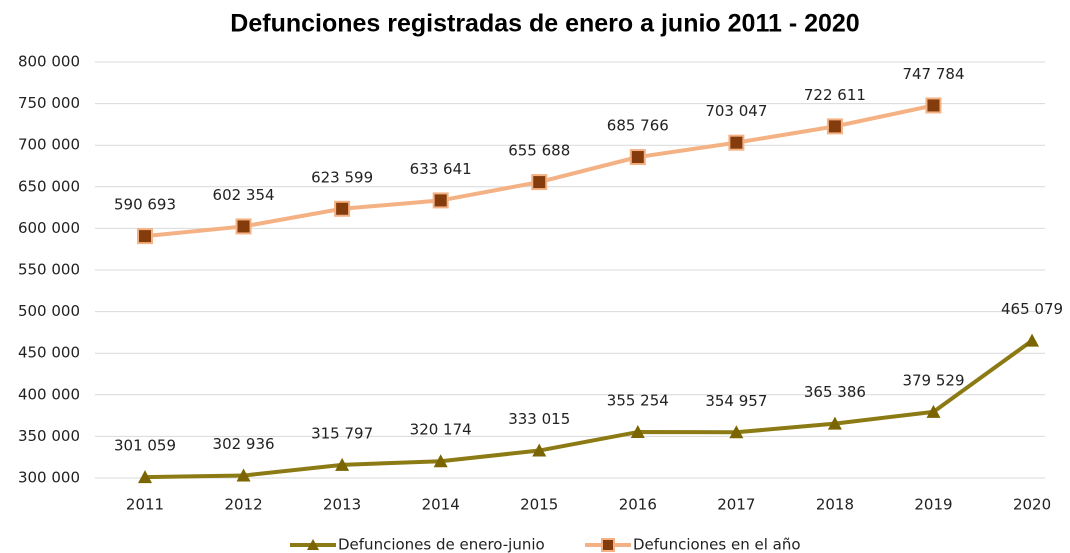  What do you see at coordinates (736, 505) in the screenshot?
I see `x-tick-label: 2017` at bounding box center [736, 505].